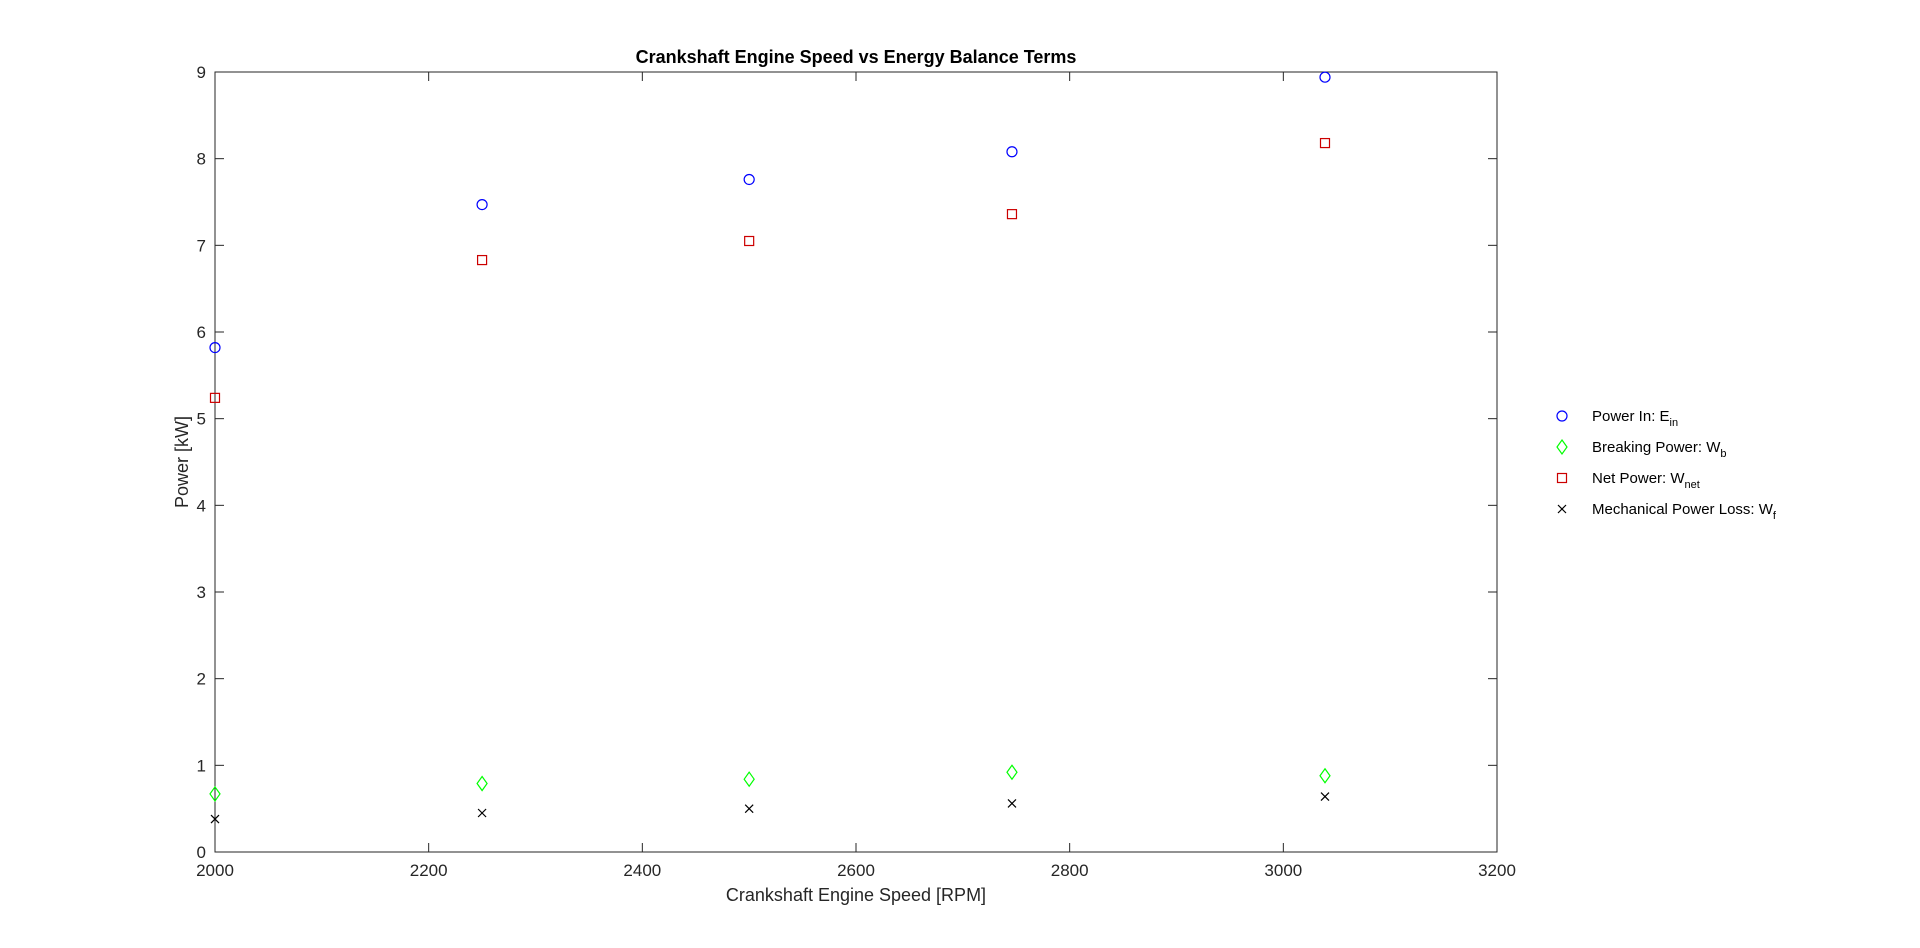 This screenshot has height=948, width=1920. I want to click on x-tick-label: 2000, so click(215, 870).